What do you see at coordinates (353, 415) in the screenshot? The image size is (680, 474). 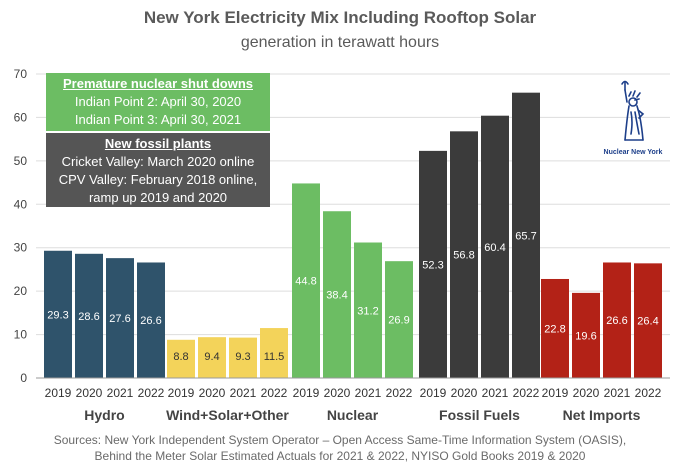 I see `category-label: Nuclear` at bounding box center [353, 415].